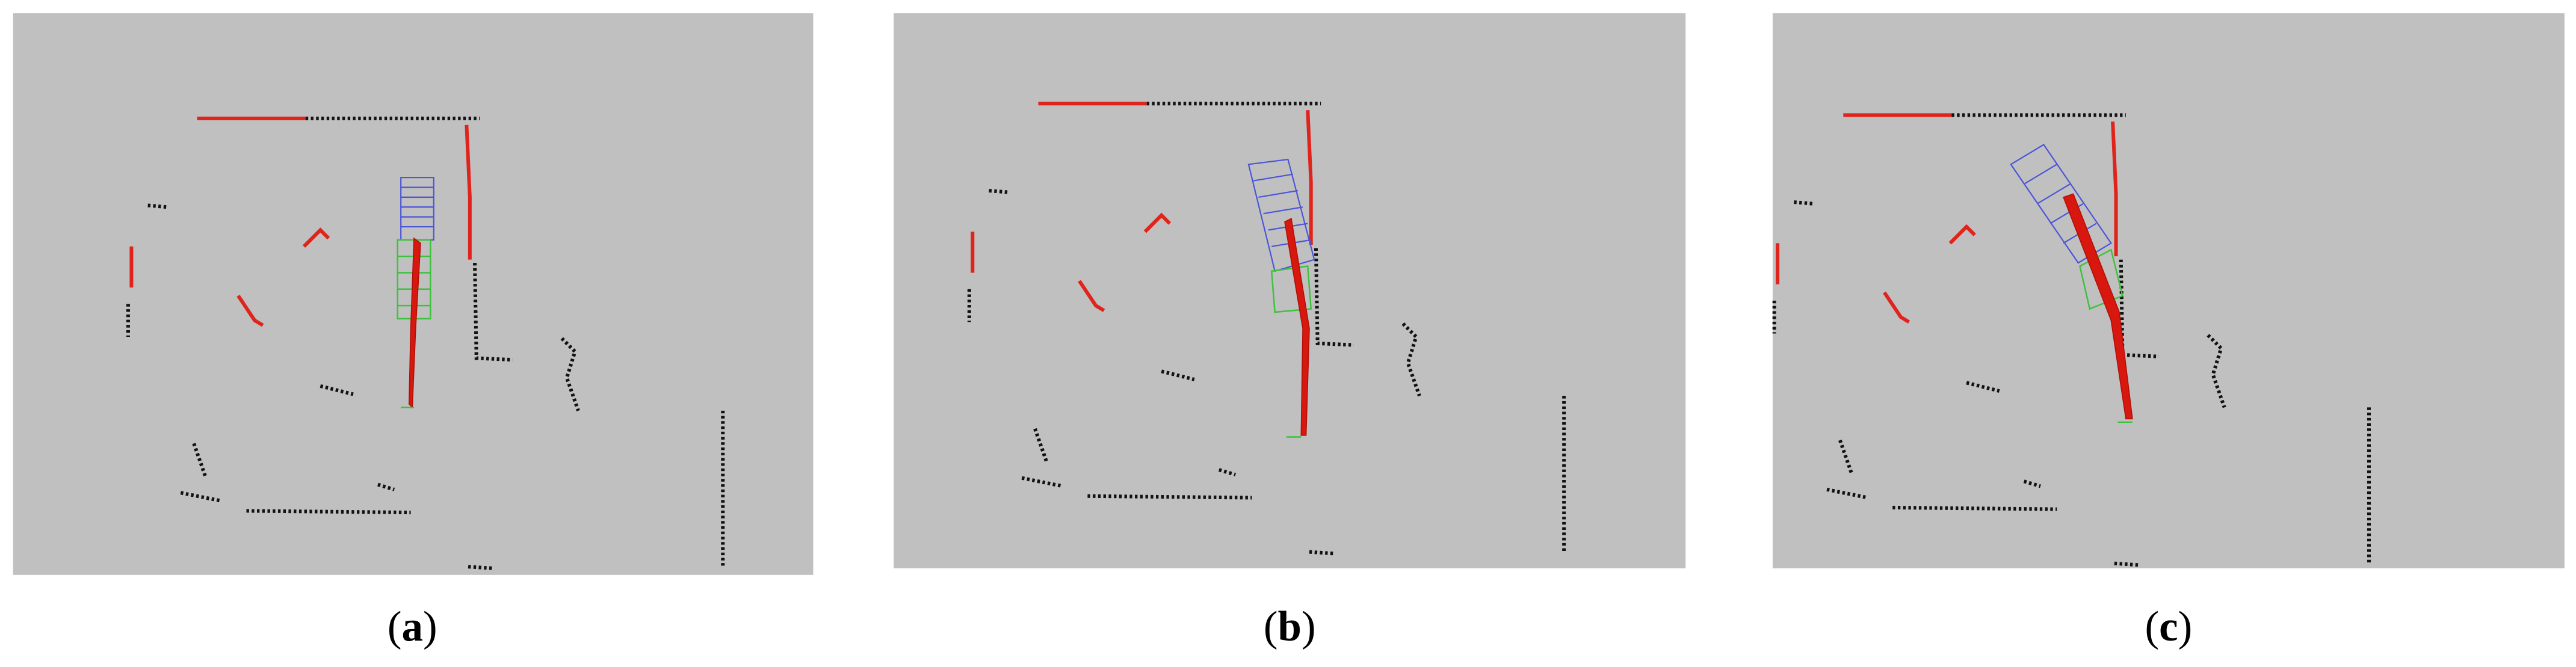  I want to click on label-part: b, so click(1289, 626).